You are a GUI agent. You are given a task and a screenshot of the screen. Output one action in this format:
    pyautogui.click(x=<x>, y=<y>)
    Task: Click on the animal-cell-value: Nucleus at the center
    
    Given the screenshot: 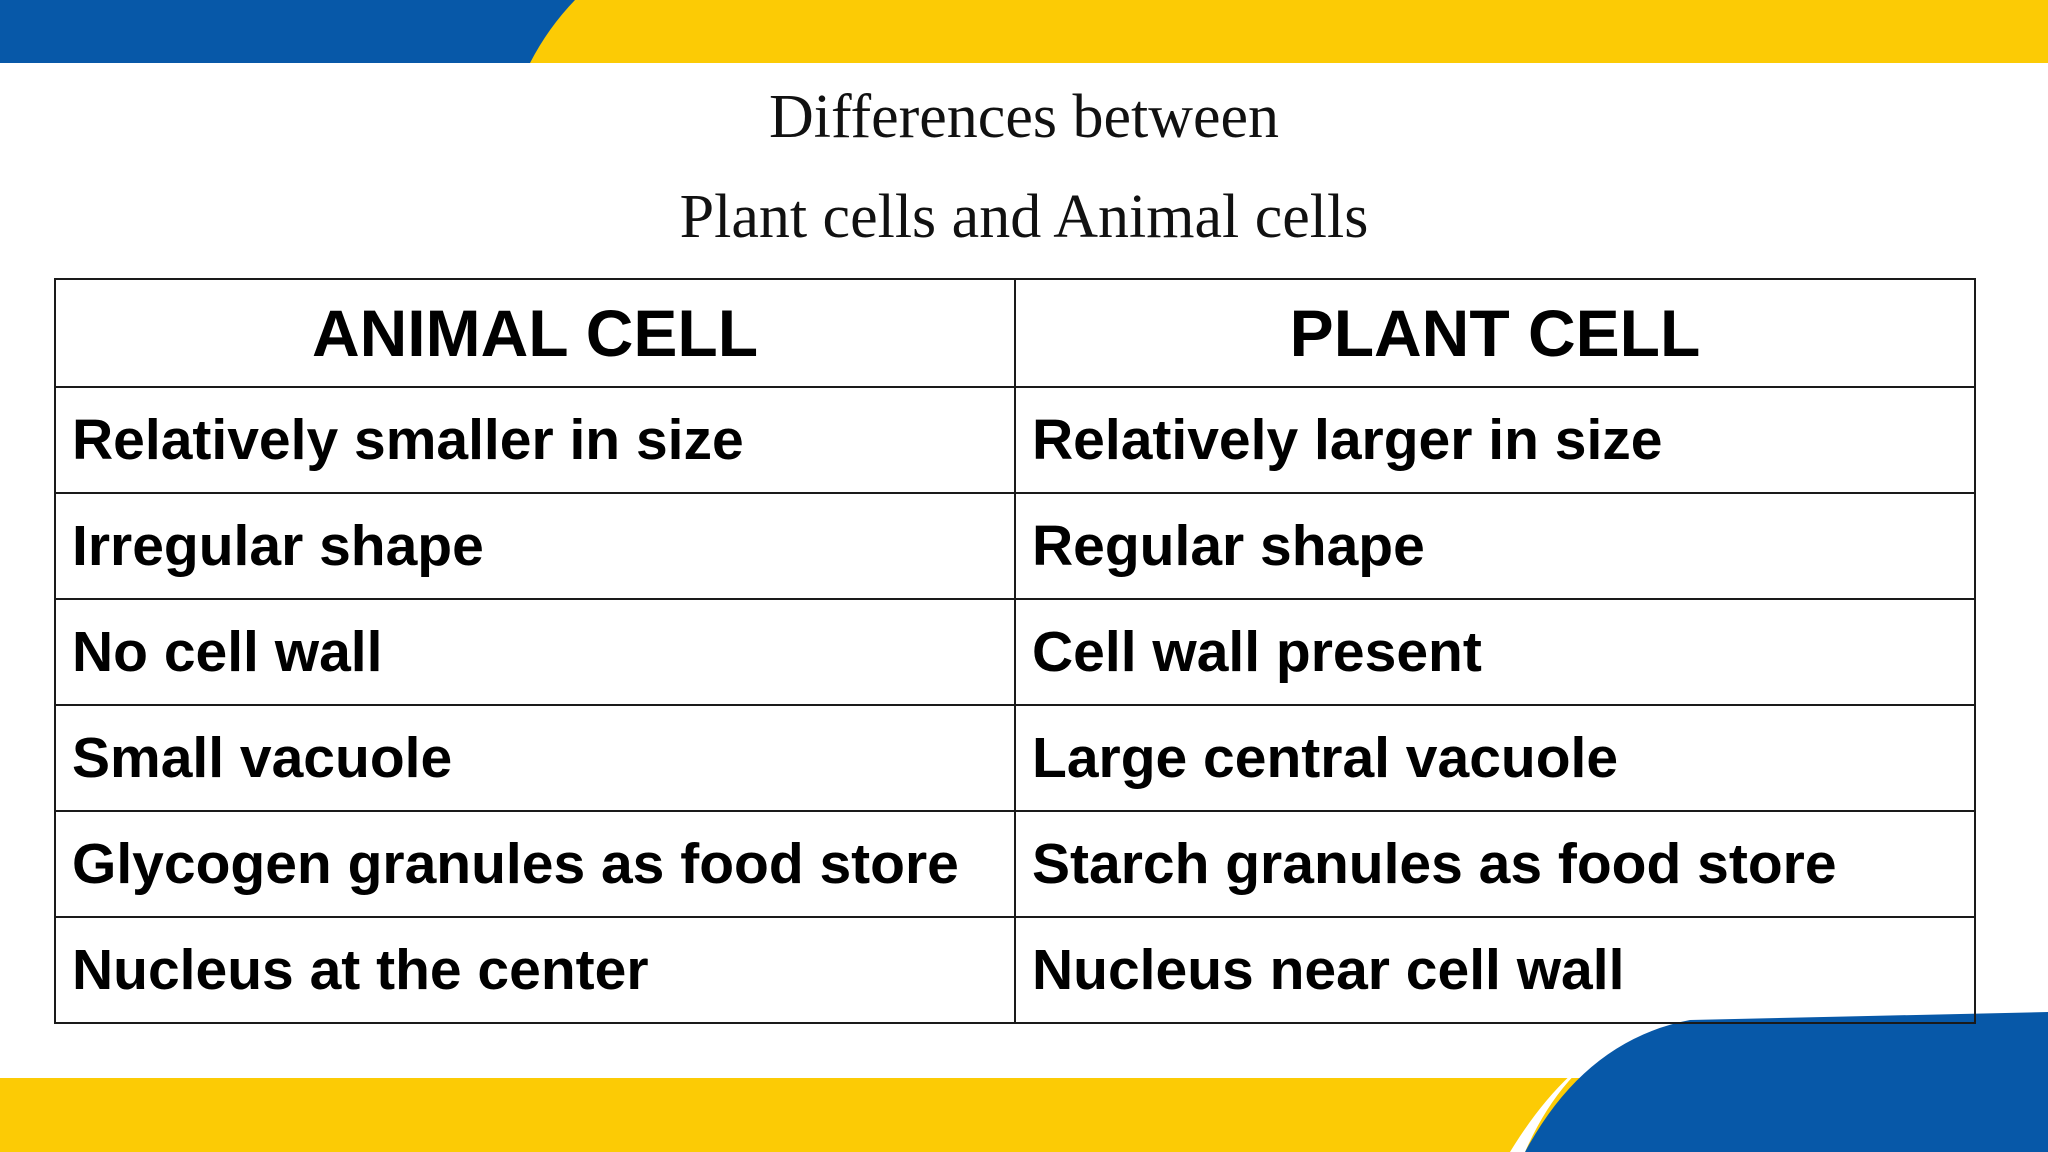 What is the action you would take?
    pyautogui.click(x=535, y=970)
    